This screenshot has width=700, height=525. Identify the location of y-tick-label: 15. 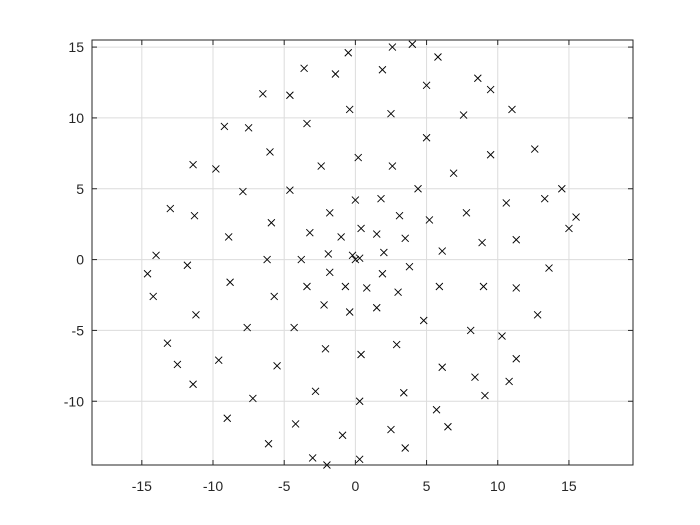
(76, 47).